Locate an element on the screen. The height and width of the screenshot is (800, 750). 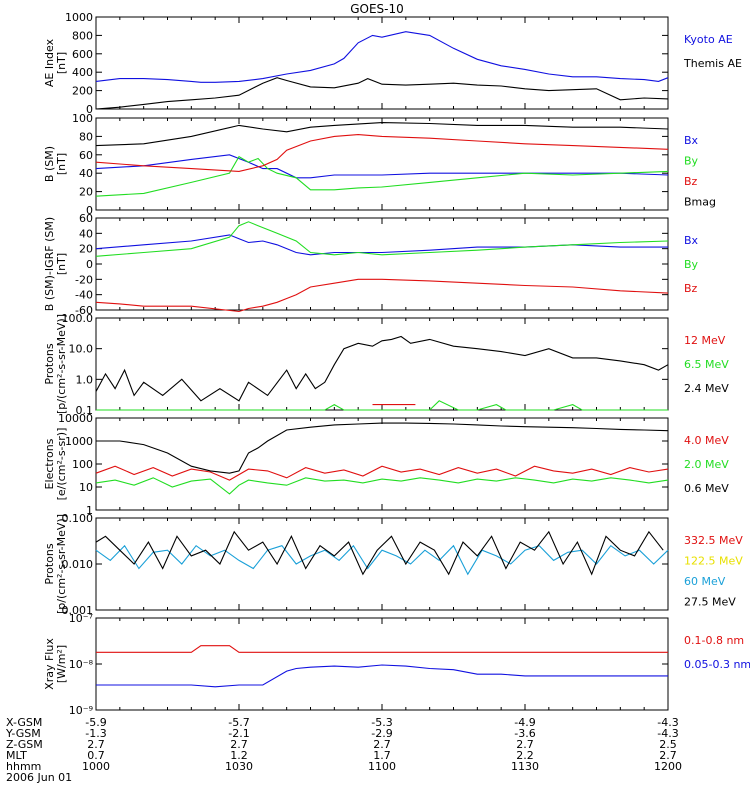
y-axis-label: B (SM)-IGRF (SM) is located at coordinates (49, 264).